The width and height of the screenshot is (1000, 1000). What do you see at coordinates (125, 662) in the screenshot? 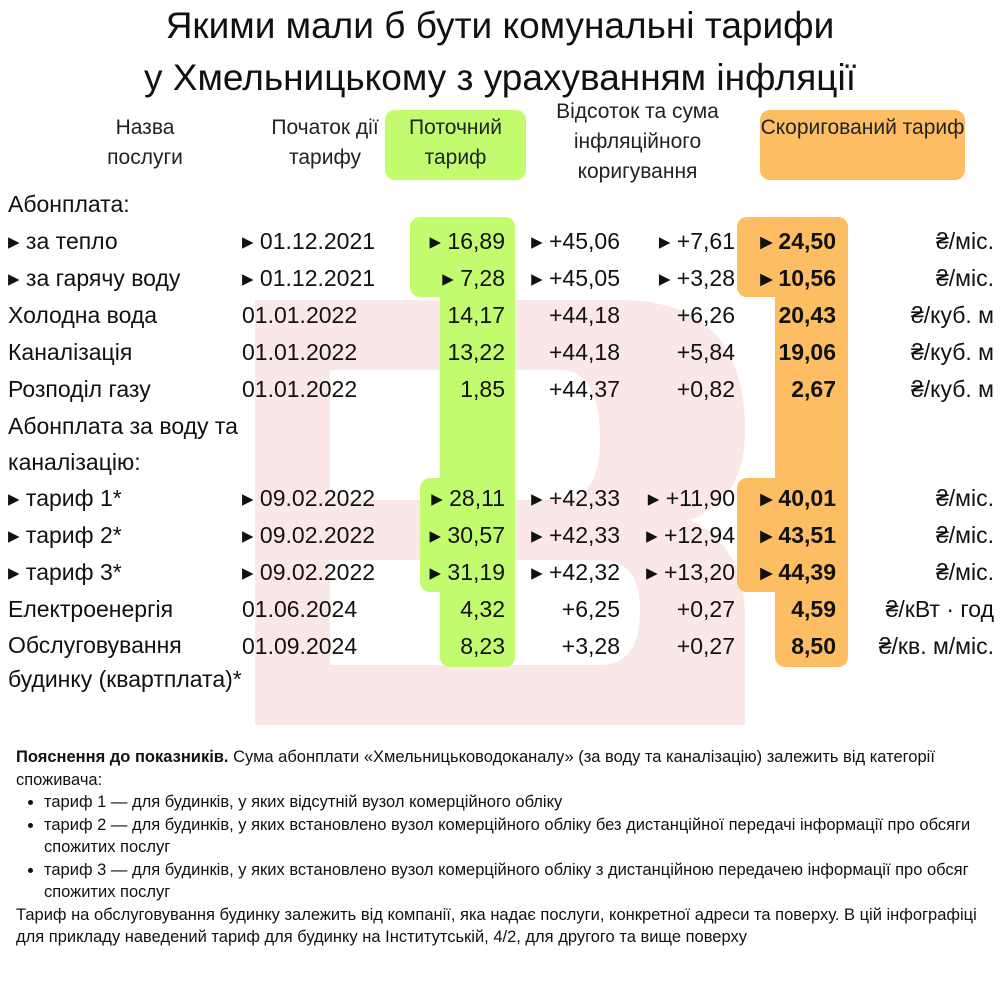
I see `service-name: Обслуговування будинку (квартплата)*` at bounding box center [125, 662].